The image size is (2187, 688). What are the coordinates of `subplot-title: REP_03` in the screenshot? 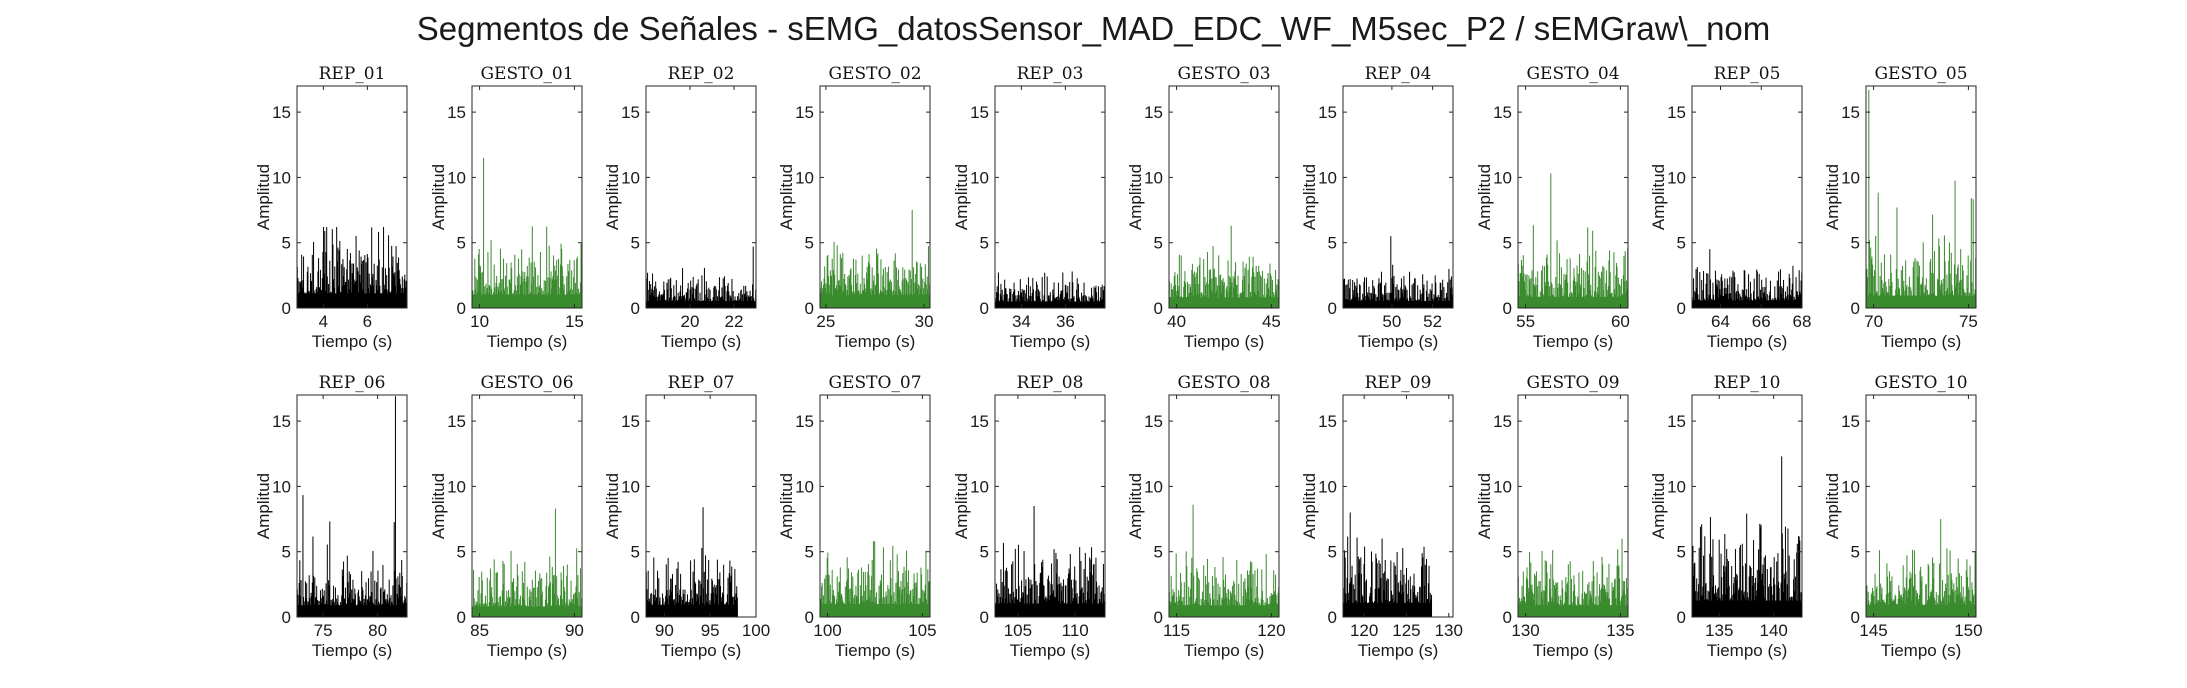 It's located at (1050, 74).